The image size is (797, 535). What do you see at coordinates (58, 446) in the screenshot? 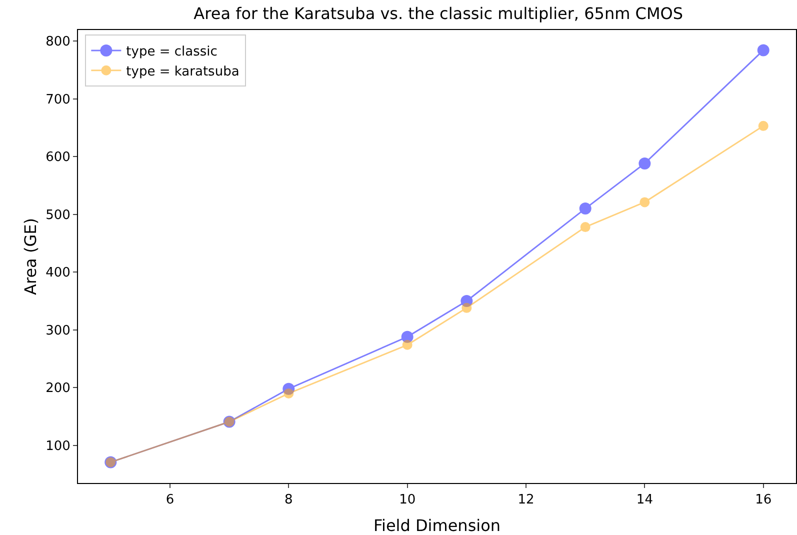
I see `y-tick-label: 100` at bounding box center [58, 446].